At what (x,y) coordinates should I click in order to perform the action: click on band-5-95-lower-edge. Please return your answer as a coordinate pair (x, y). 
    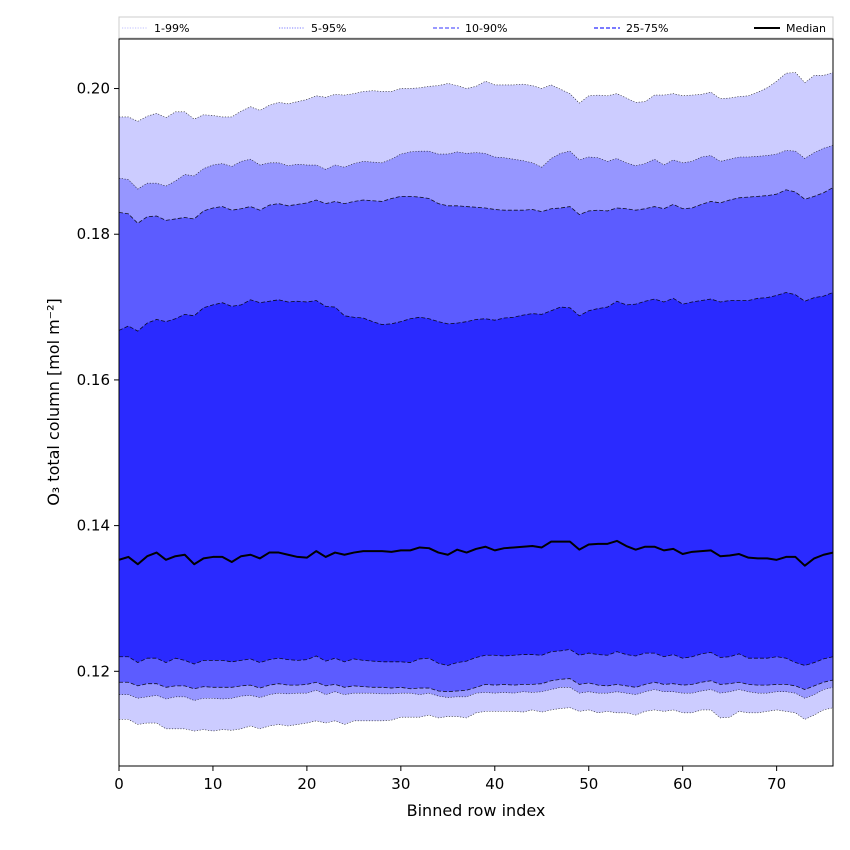
    Looking at the image, I should click on (476, 694).